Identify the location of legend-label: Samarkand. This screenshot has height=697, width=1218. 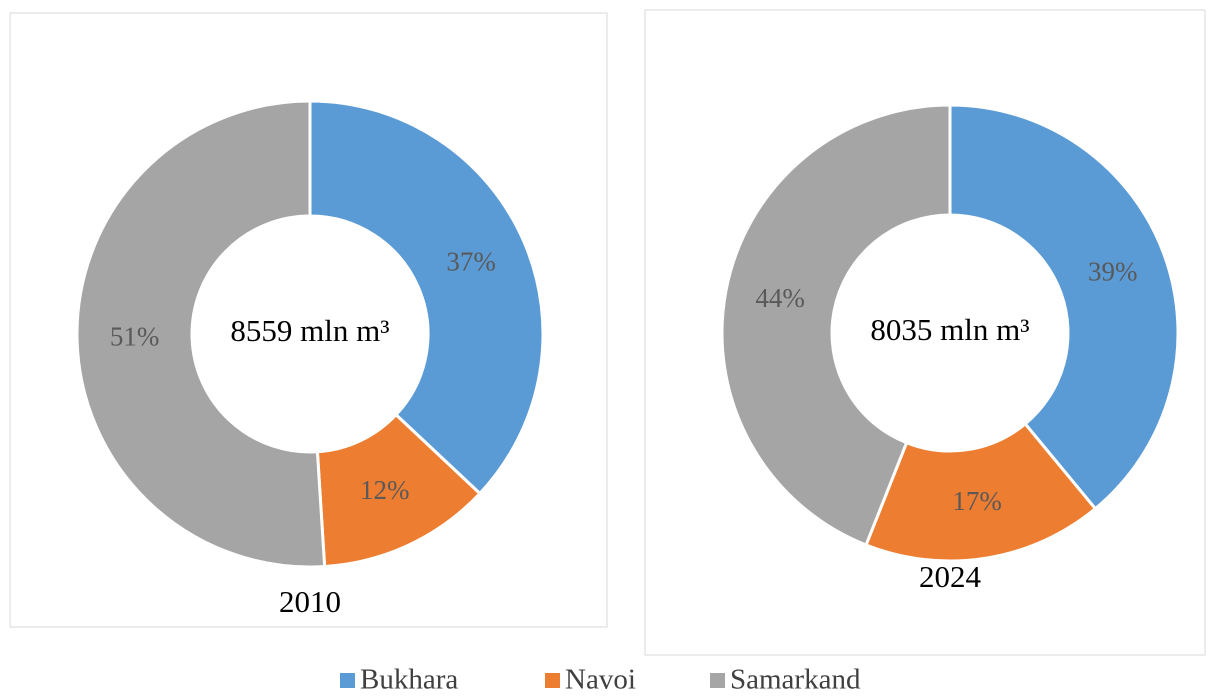
(795, 680).